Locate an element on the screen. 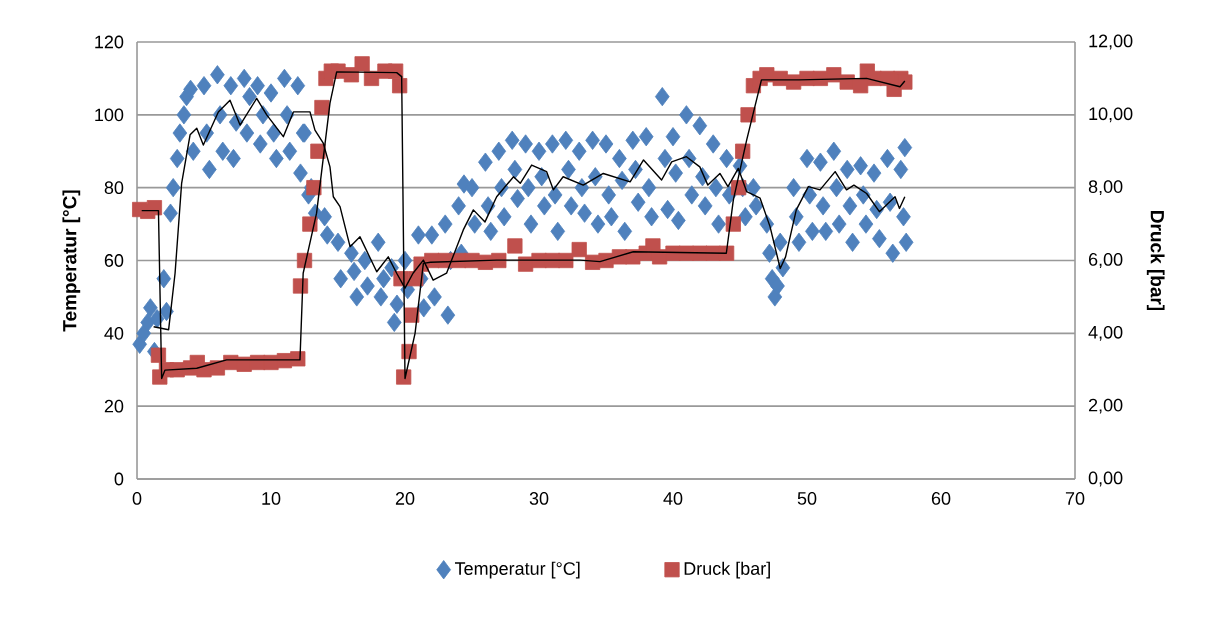 The height and width of the screenshot is (638, 1214). y2-tick-label: 0,00 is located at coordinates (1105, 479).